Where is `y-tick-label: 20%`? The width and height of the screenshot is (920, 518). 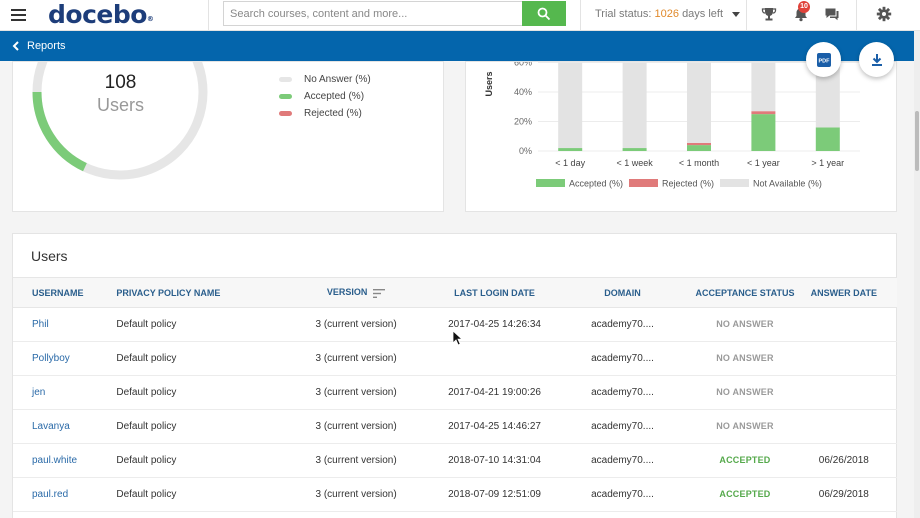 y-tick-label: 20% is located at coordinates (523, 122).